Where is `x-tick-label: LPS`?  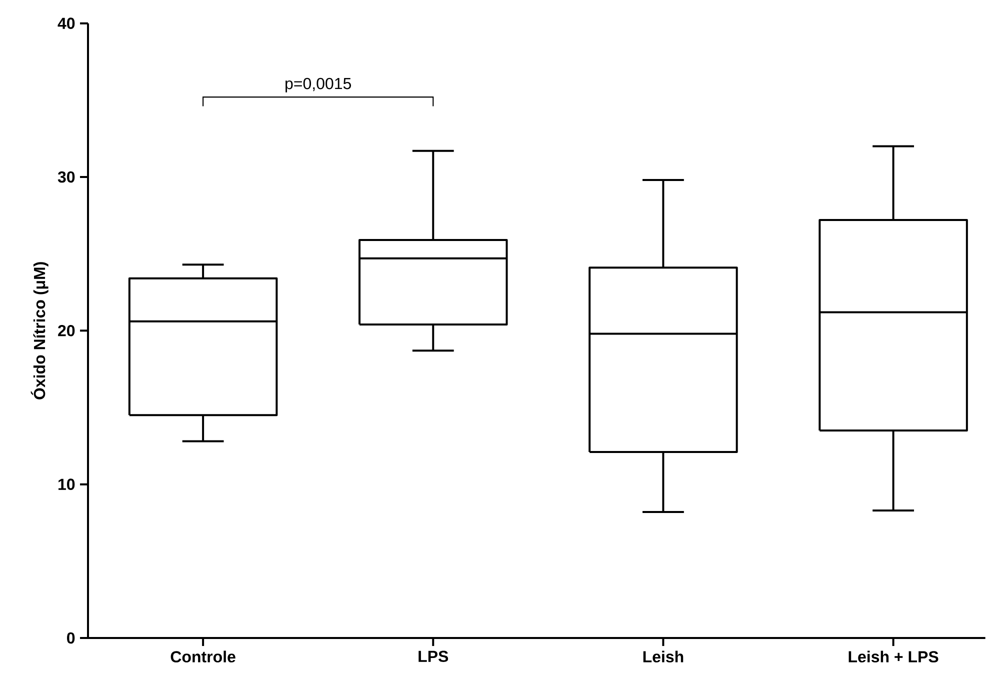
x-tick-label: LPS is located at coordinates (433, 656).